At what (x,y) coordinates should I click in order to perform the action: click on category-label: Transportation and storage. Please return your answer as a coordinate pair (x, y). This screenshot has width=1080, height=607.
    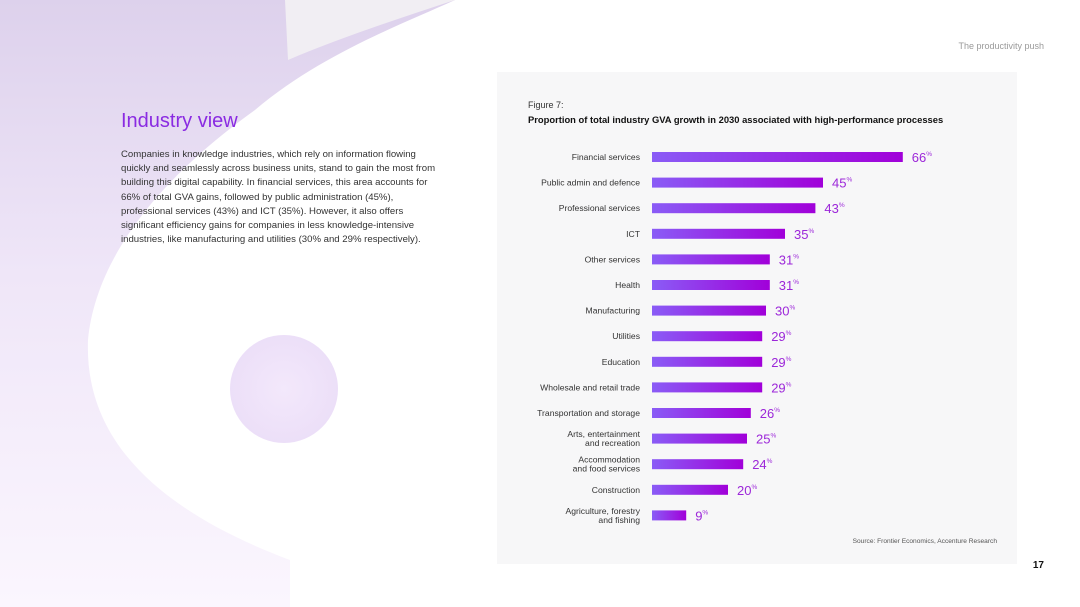
    Looking at the image, I should click on (588, 413).